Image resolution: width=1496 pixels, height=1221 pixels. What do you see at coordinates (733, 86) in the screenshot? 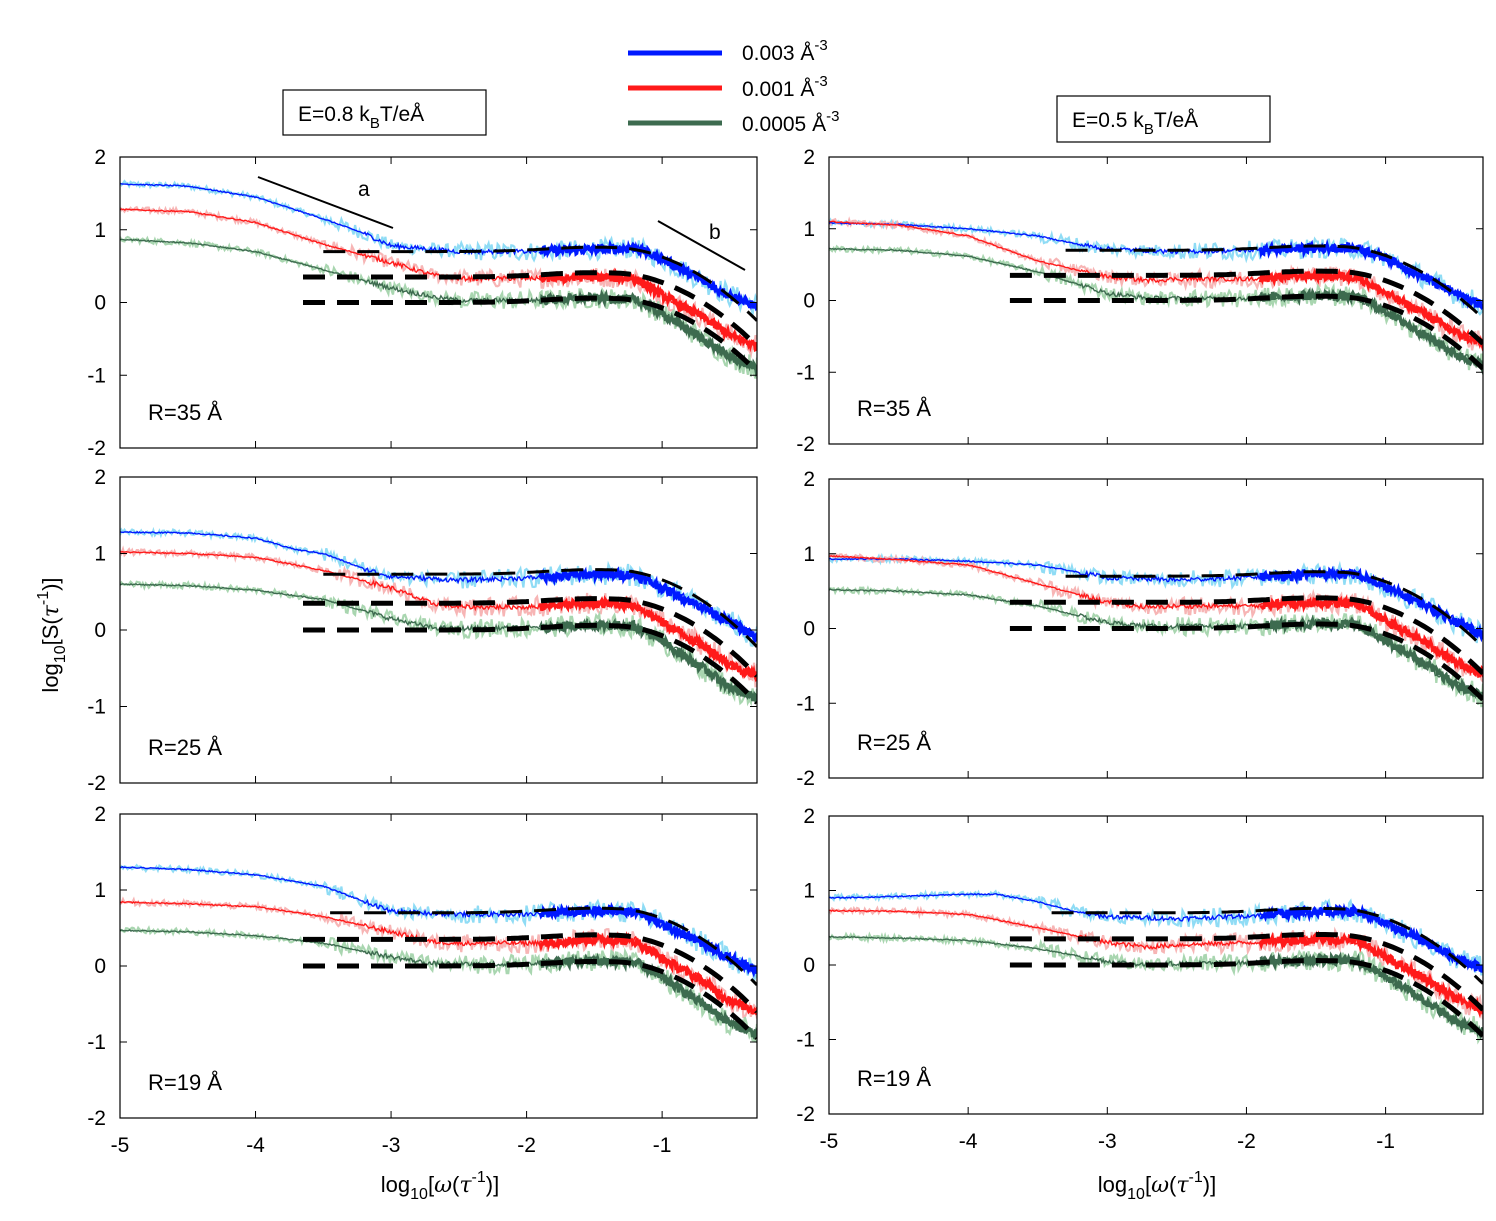
I see `legend: 0.003 Å-3 0.001 Å-3 0.0005 Å-3` at bounding box center [733, 86].